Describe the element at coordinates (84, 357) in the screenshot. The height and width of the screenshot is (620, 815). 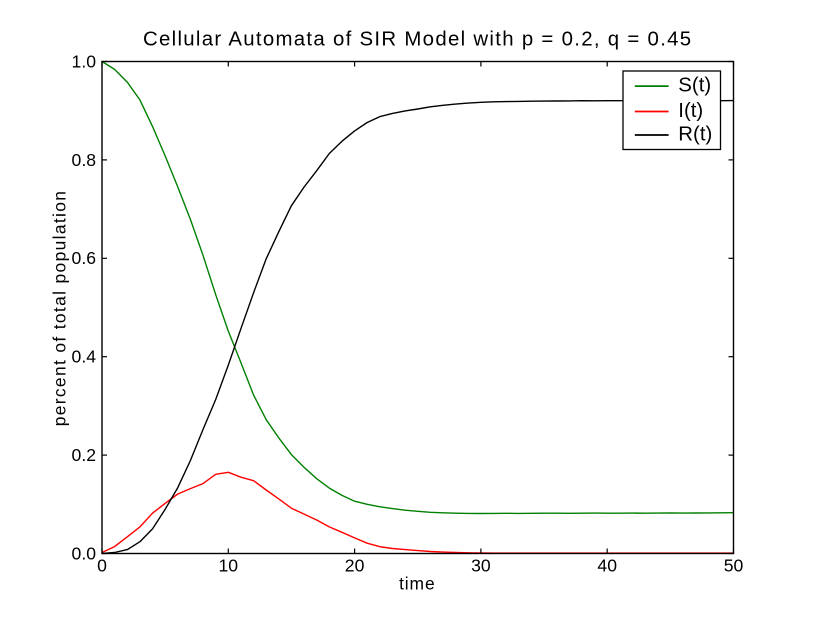
I see `svg-text: 0.4` at that location.